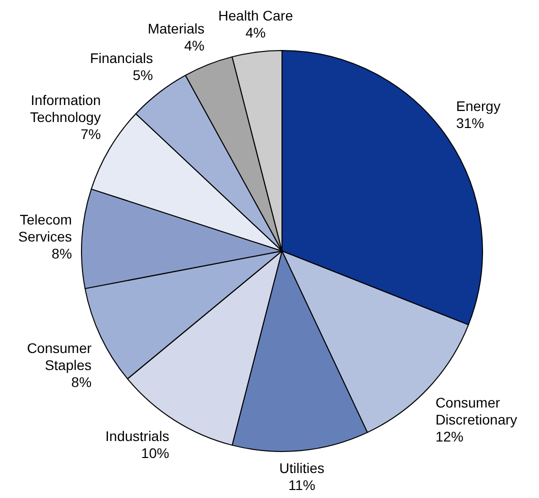 The image size is (539, 498). What do you see at coordinates (176, 28) in the screenshot?
I see `slice-label: Materials` at bounding box center [176, 28].